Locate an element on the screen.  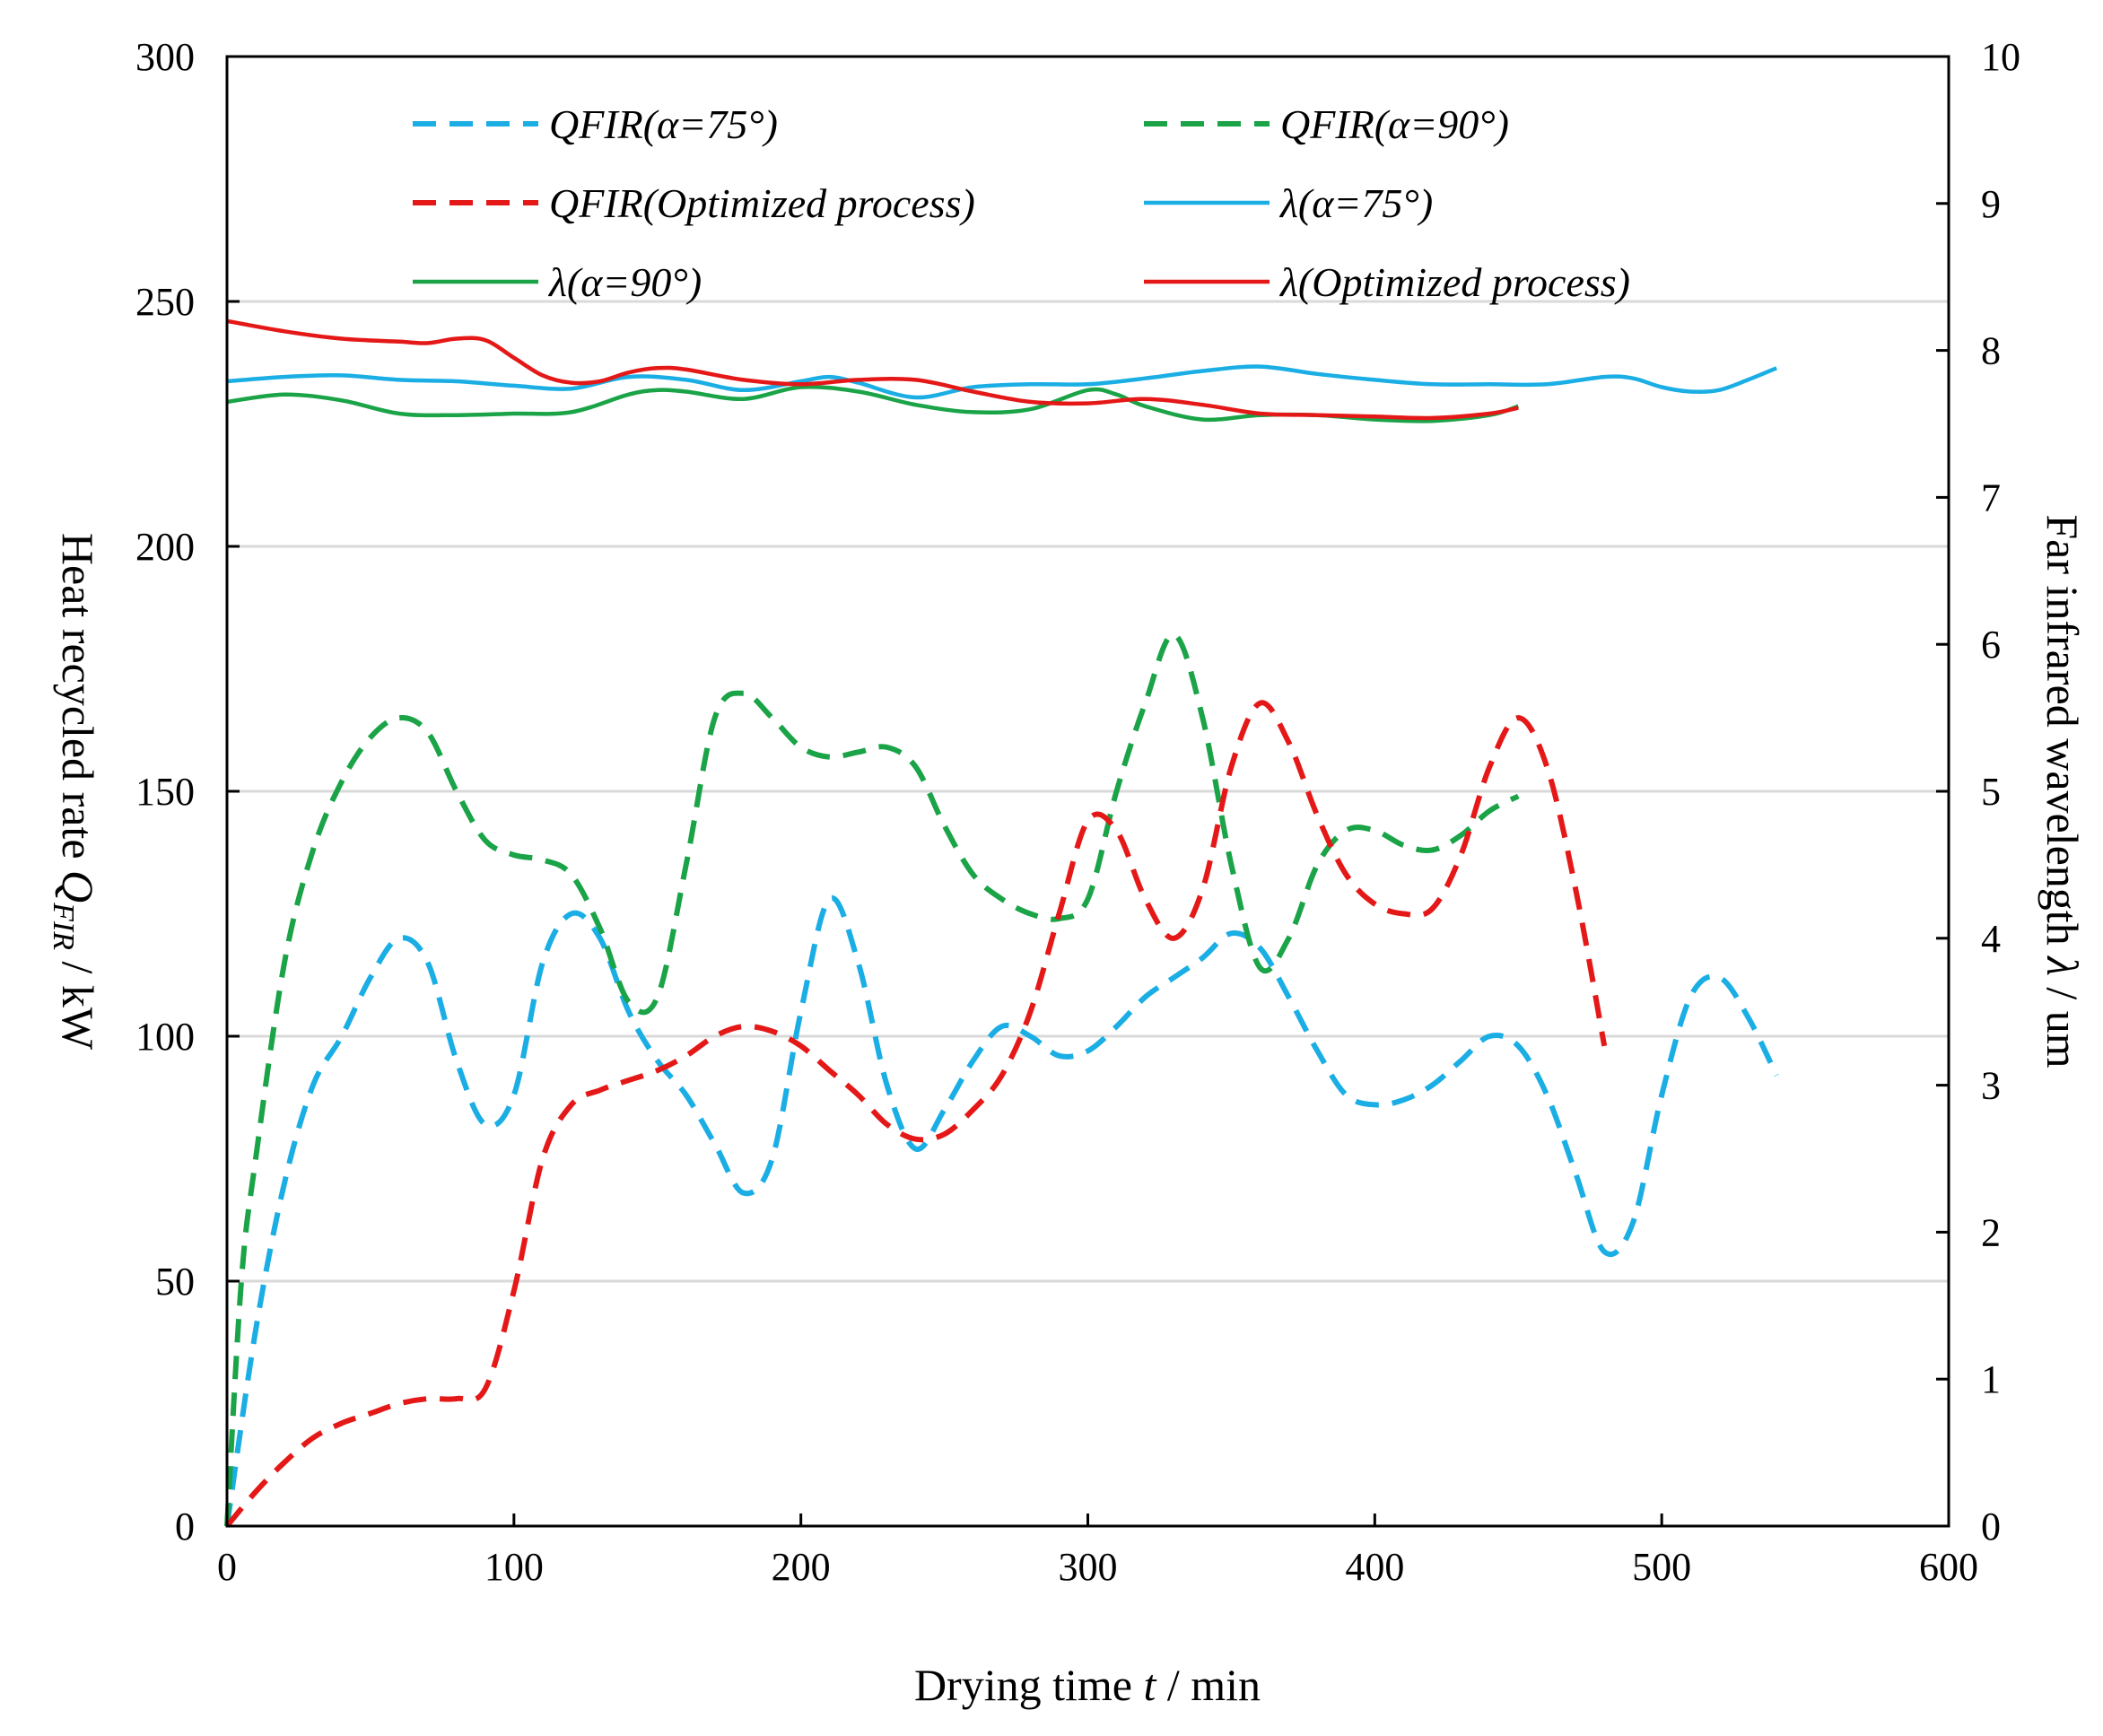
x-tick-label: 600 is located at coordinates (1948, 1567).